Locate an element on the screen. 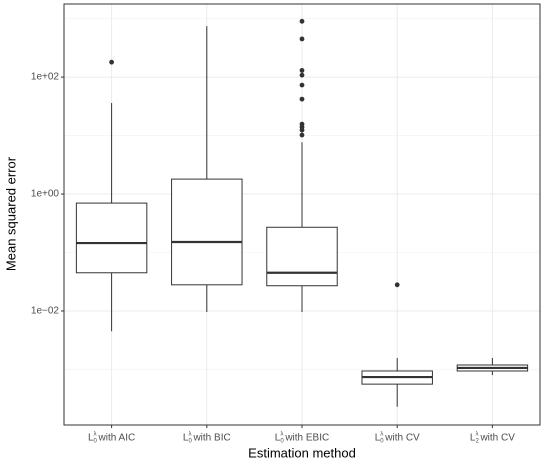 This screenshot has height=468, width=548. x-label-text: with AIC is located at coordinates (117, 438).